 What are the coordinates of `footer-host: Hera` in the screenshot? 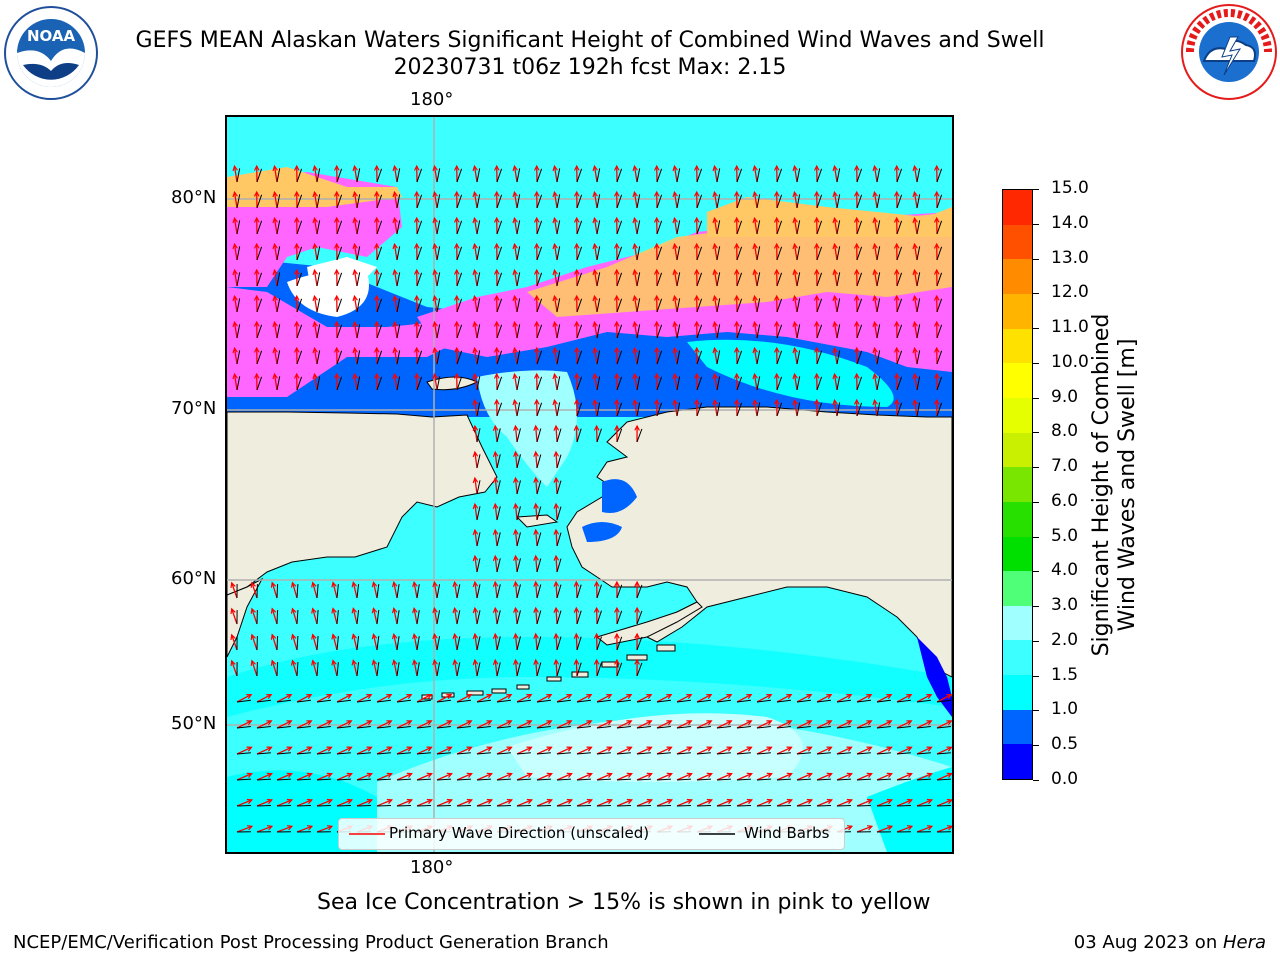 It's located at (1244, 942).